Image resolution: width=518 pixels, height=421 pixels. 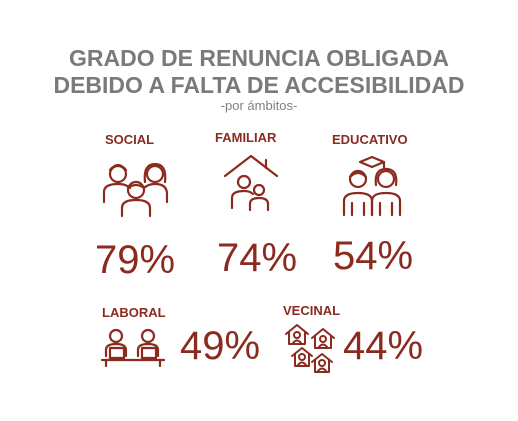 I want to click on chart-title-line-2: DEBIDO A FALTA DE ACCESIBILIDAD, so click(x=259, y=85).